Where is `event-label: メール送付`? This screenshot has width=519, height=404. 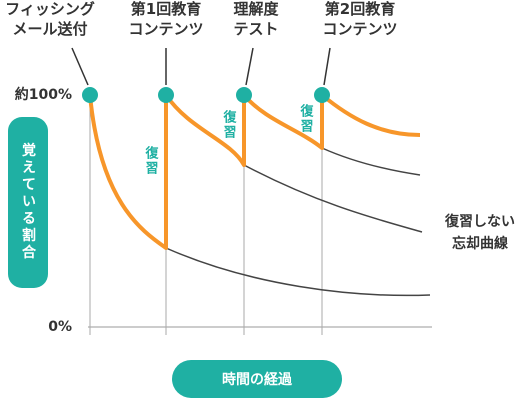
event-label: メール送付 is located at coordinates (49, 29).